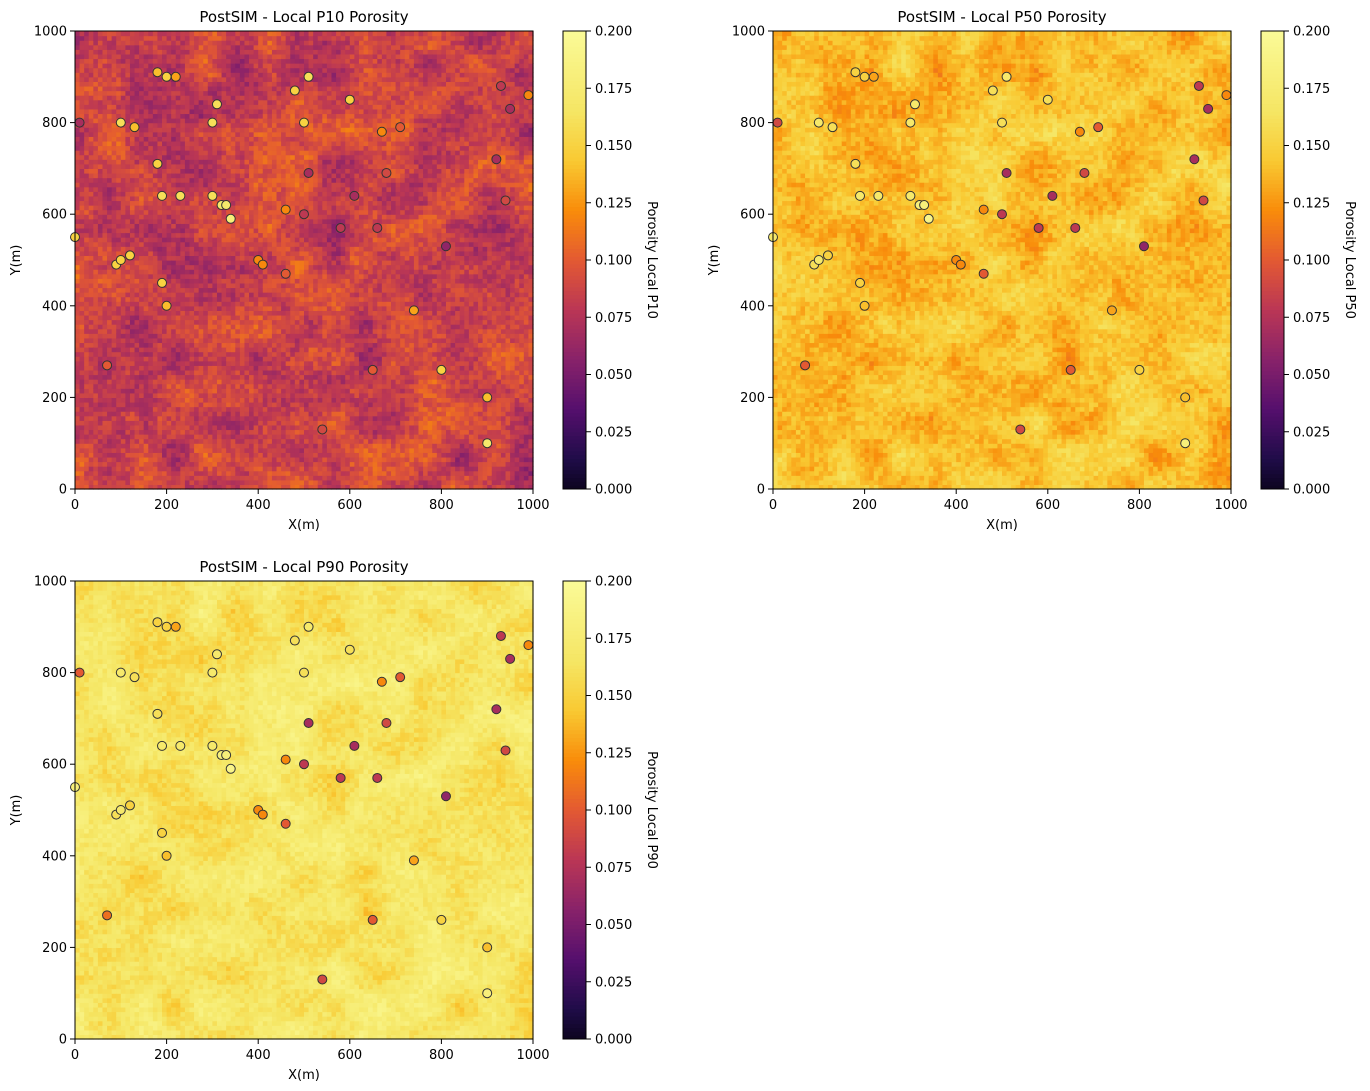 The height and width of the screenshot is (1091, 1370). What do you see at coordinates (613, 639) in the screenshot?
I see `colorbar-tick-label: 0.175` at bounding box center [613, 639].